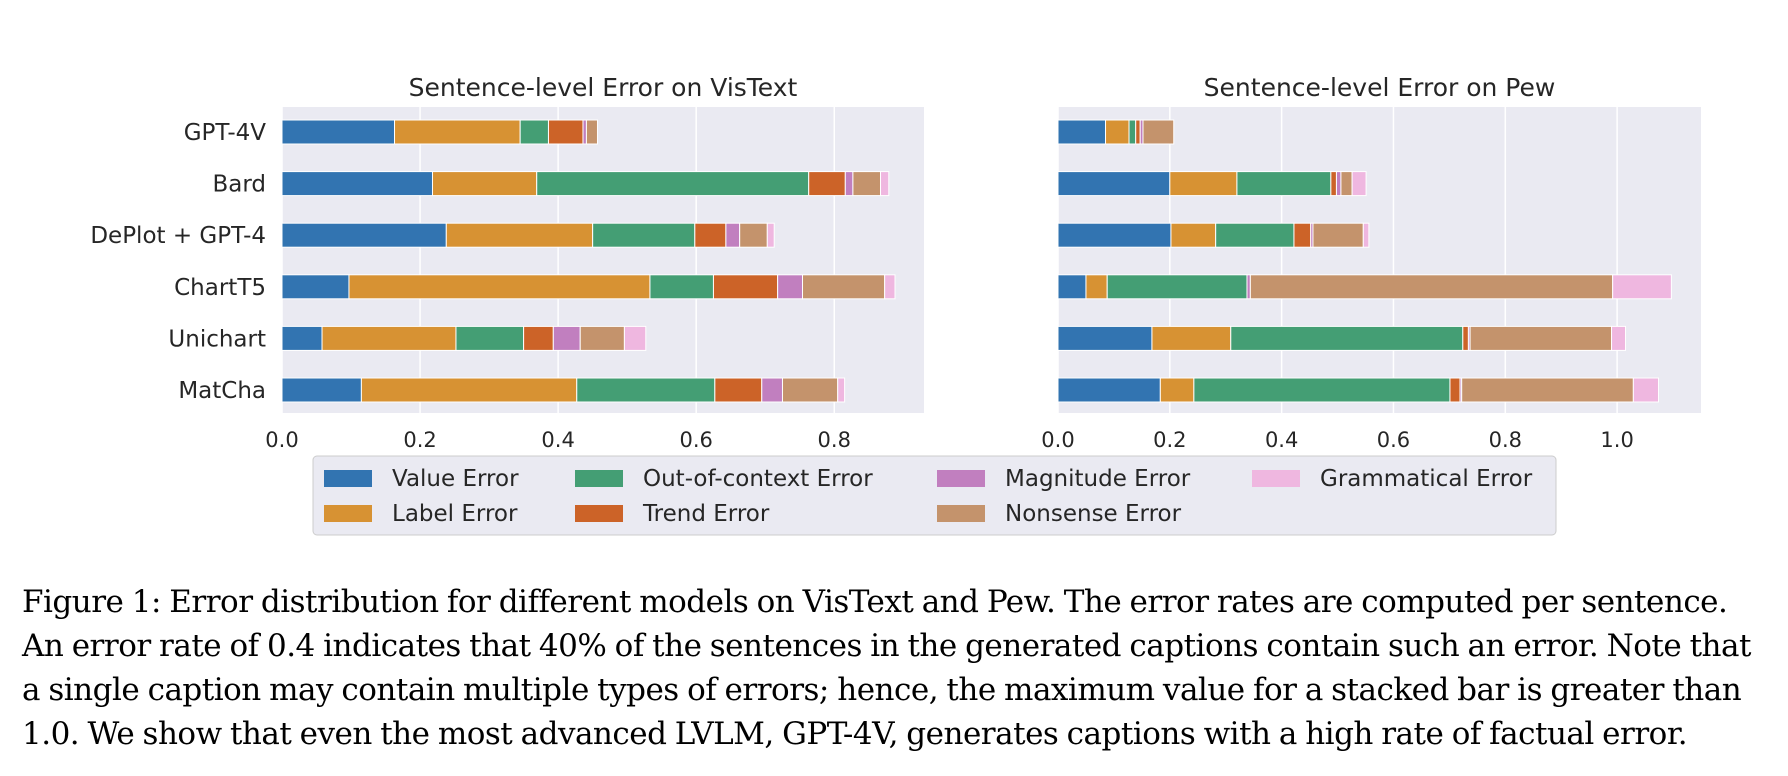 The width and height of the screenshot is (1788, 776). I want to click on legend-label-5: Trend Error, so click(706, 514).